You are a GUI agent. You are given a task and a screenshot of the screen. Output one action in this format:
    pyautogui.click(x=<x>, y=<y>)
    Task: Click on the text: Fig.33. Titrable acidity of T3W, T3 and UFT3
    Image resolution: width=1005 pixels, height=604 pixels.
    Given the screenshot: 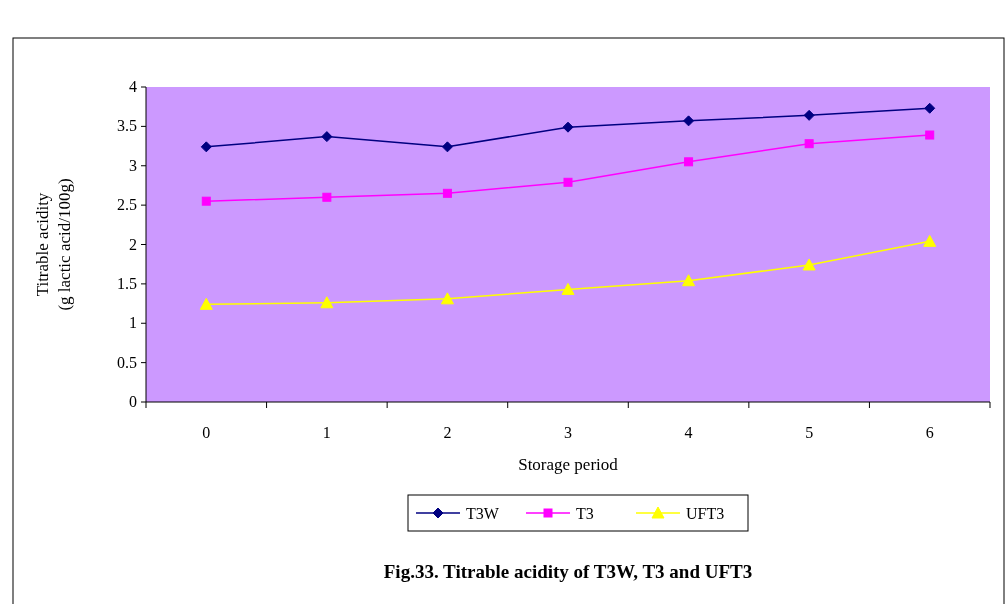 What is the action you would take?
    pyautogui.click(x=568, y=571)
    